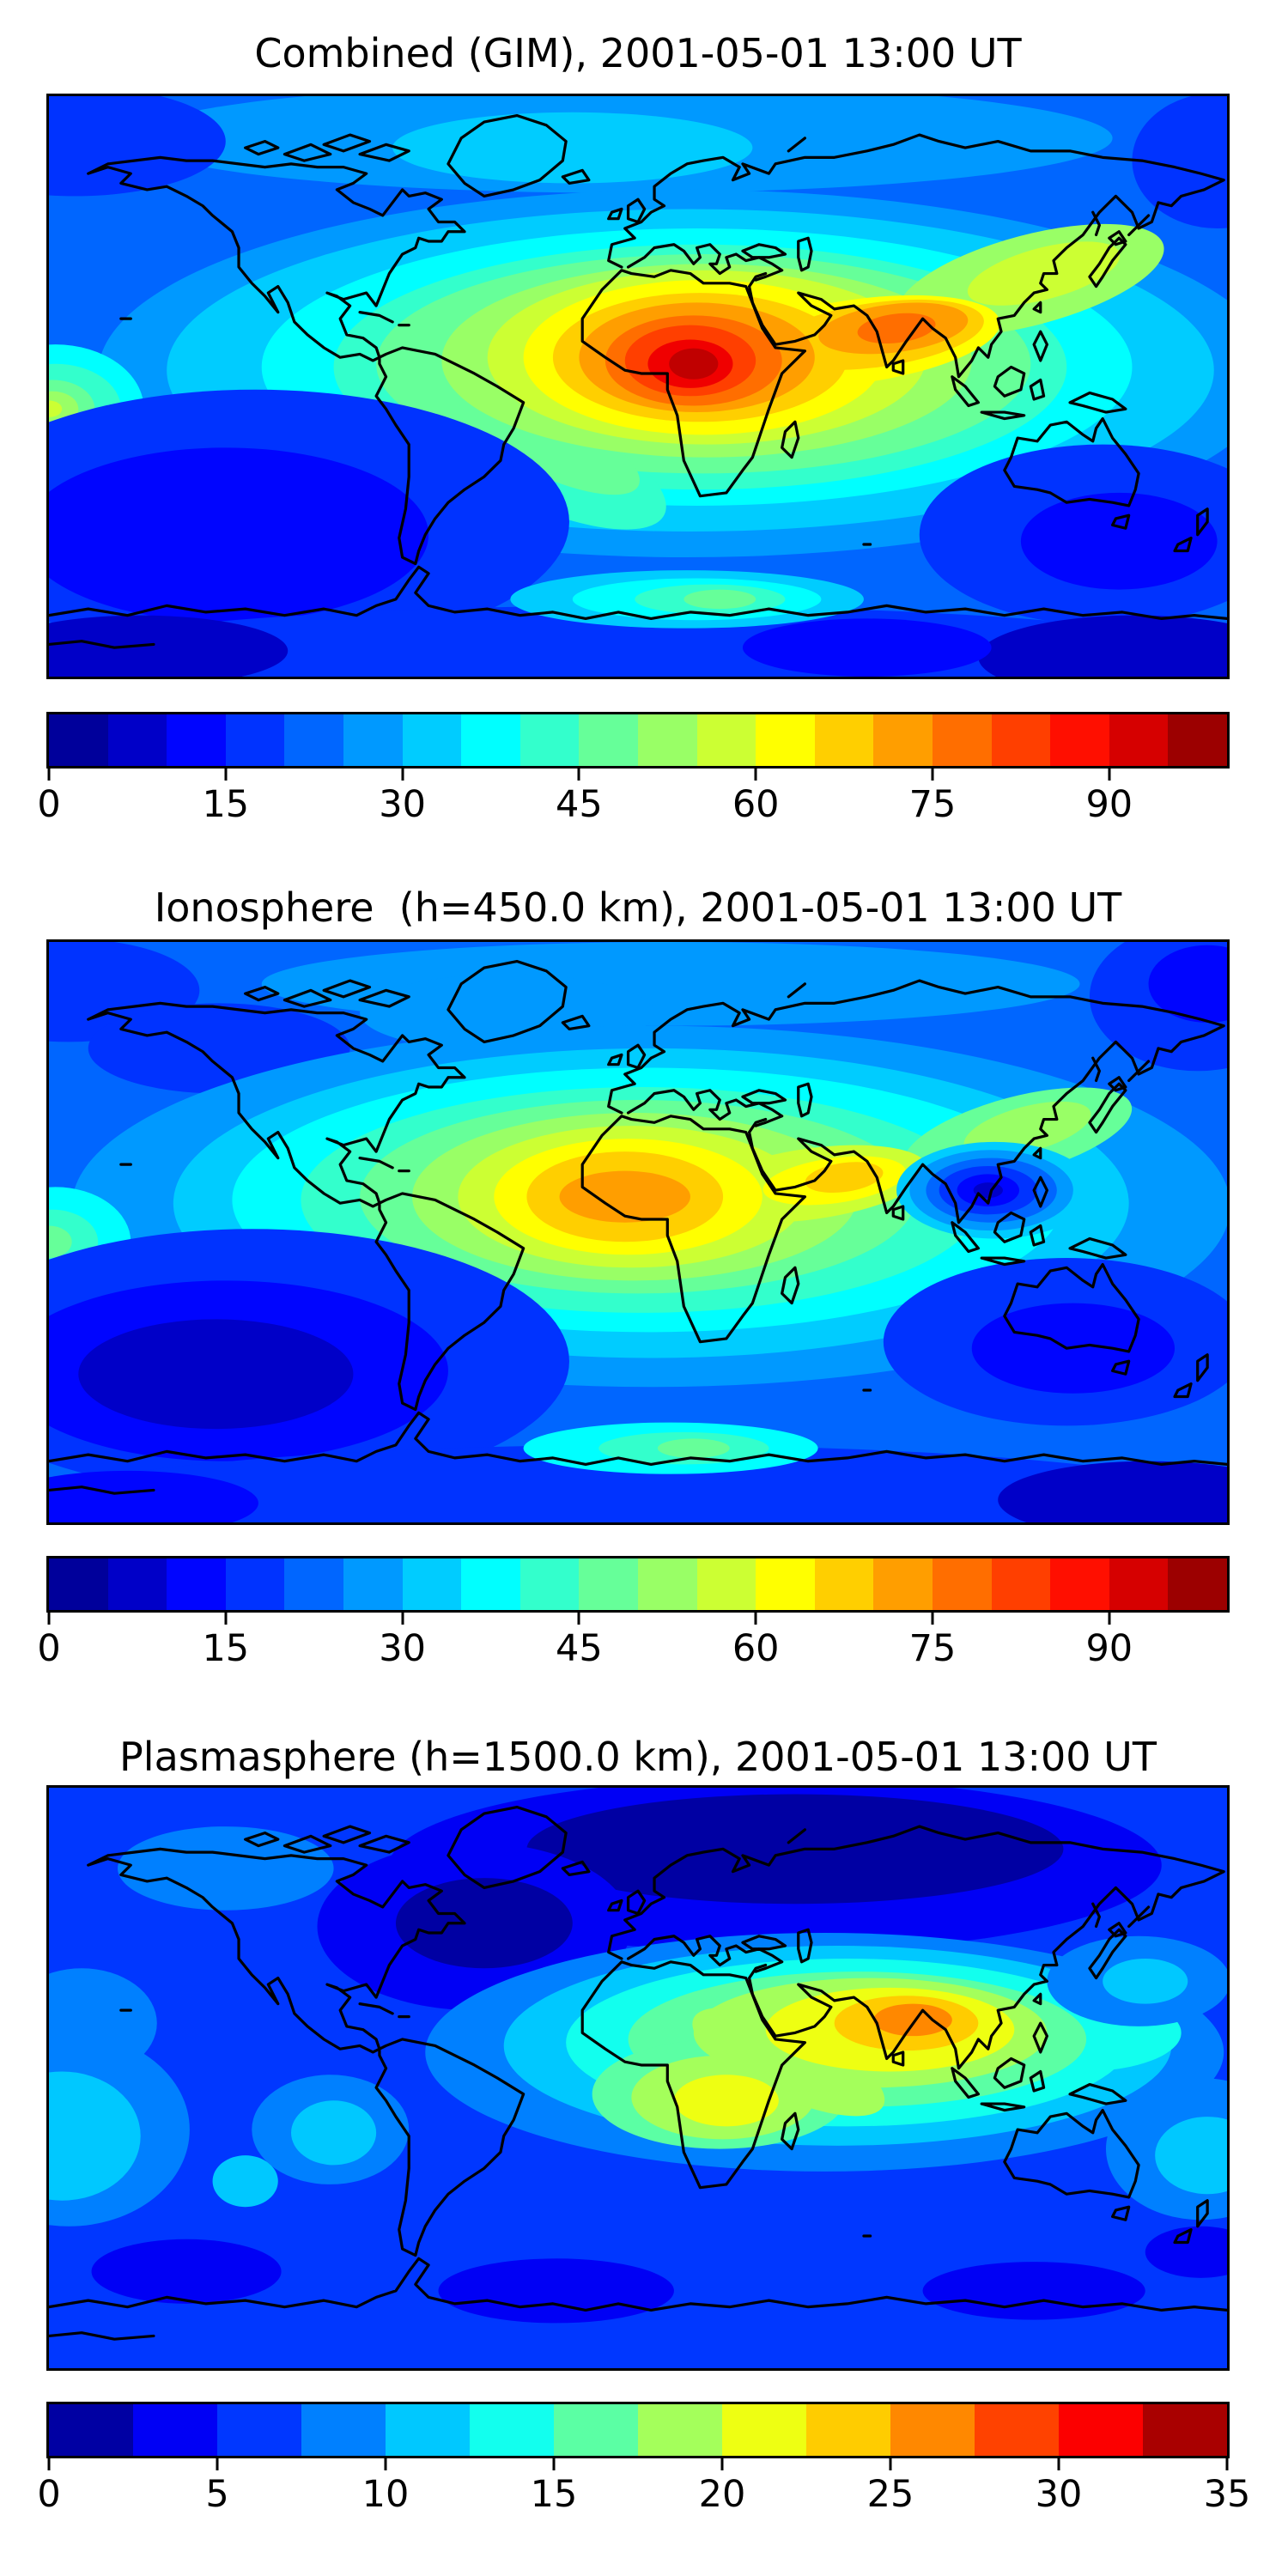 This screenshot has height=2576, width=1288. What do you see at coordinates (632, 801) in the screenshot?
I see `combined-colorbar-ticks: 0 15 30 45 60 75 90` at bounding box center [632, 801].